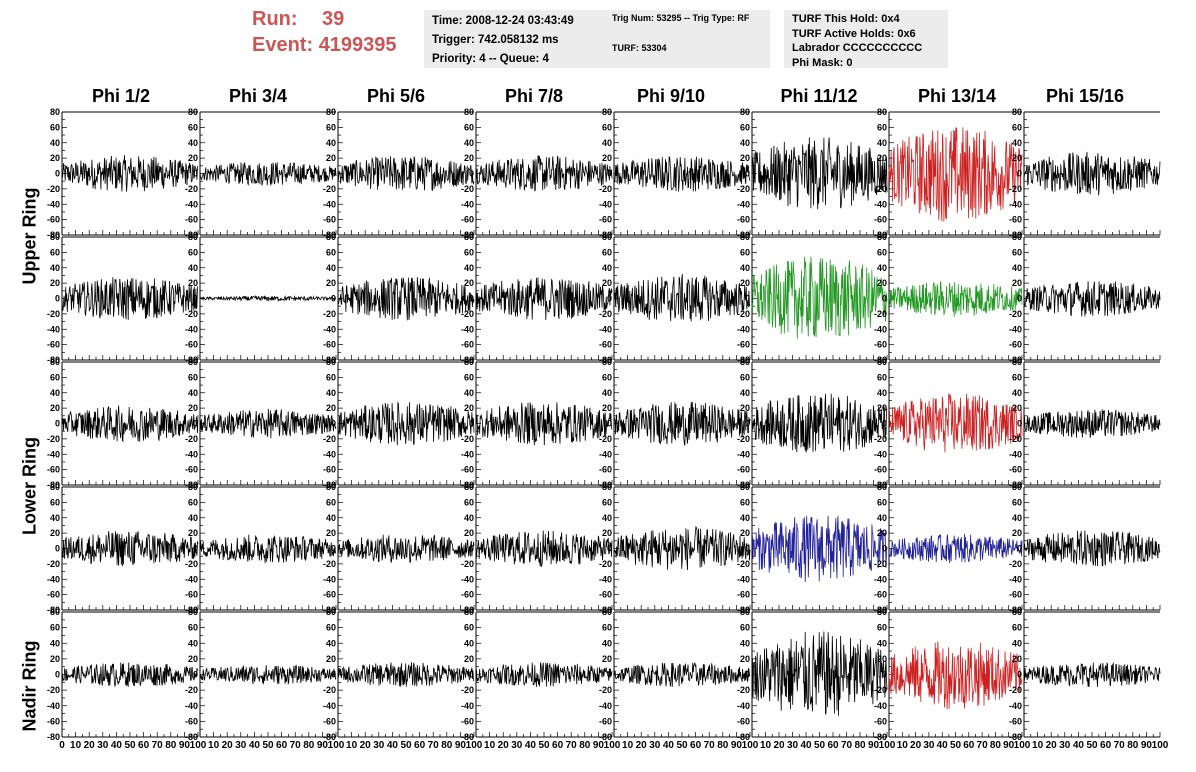  What do you see at coordinates (282, 745) in the screenshot?
I see `x-tick-label: 60` at bounding box center [282, 745].